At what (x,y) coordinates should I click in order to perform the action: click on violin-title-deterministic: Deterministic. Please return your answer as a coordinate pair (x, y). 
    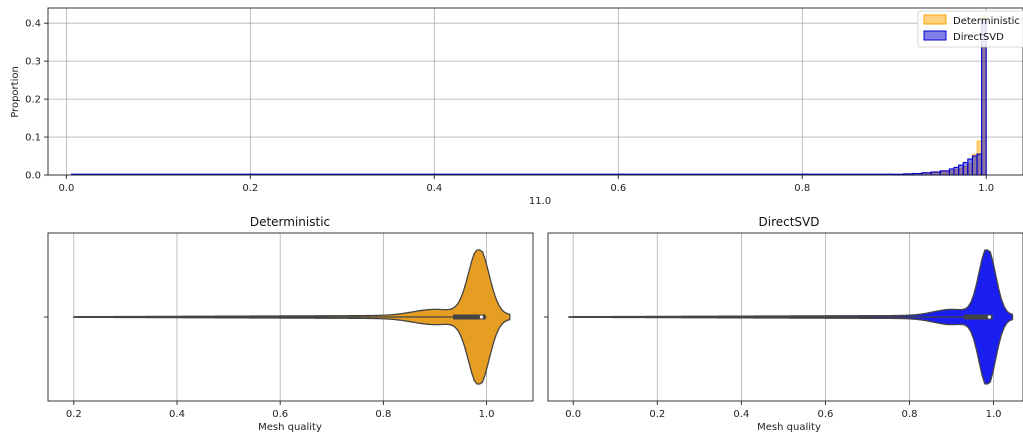
    Looking at the image, I should click on (290, 222).